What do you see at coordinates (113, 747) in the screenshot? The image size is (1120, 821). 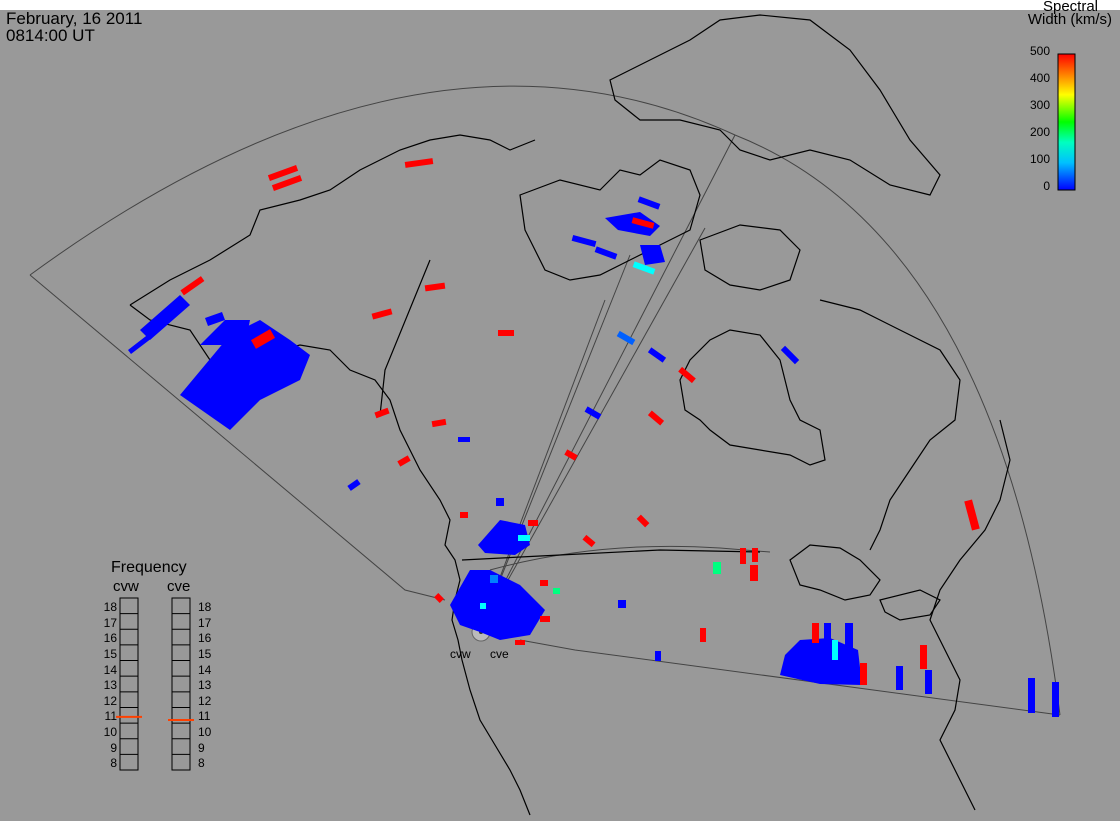 I see `frequency-level-label-left: 9` at bounding box center [113, 747].